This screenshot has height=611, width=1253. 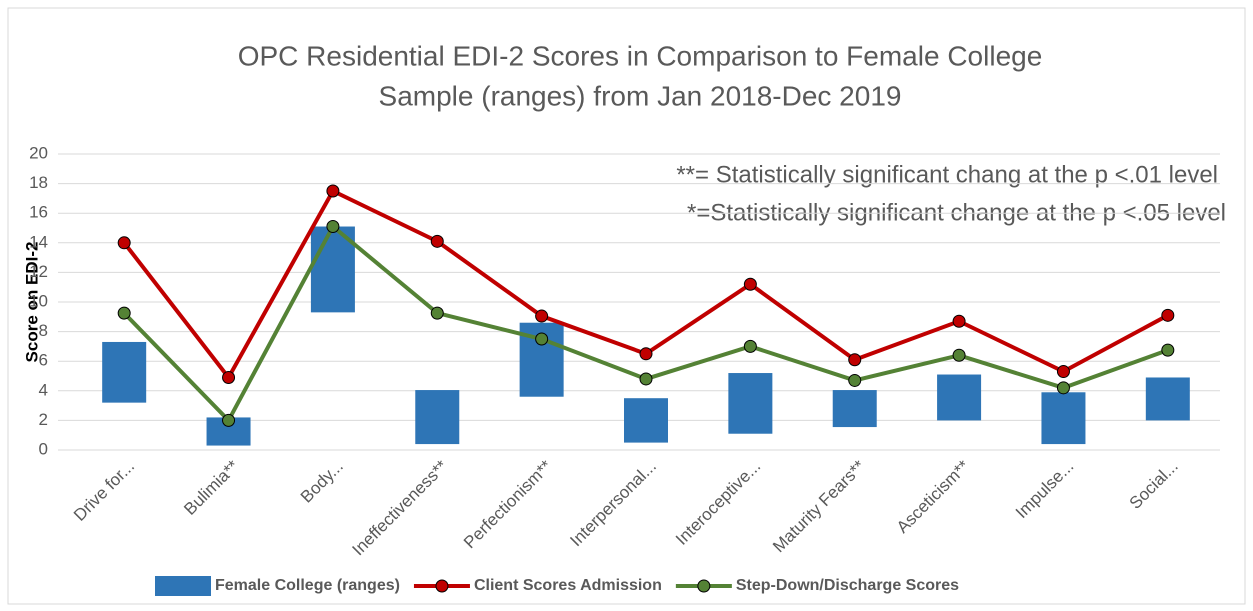 What do you see at coordinates (43, 389) in the screenshot?
I see `y-tick-label: 4` at bounding box center [43, 389].